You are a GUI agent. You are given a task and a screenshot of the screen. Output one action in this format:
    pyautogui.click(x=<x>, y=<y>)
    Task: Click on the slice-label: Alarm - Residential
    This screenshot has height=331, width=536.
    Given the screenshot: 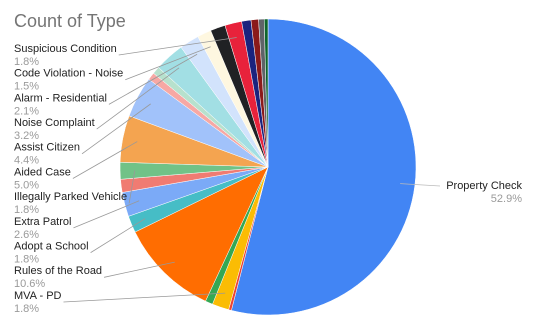 What is the action you would take?
    pyautogui.click(x=60, y=98)
    